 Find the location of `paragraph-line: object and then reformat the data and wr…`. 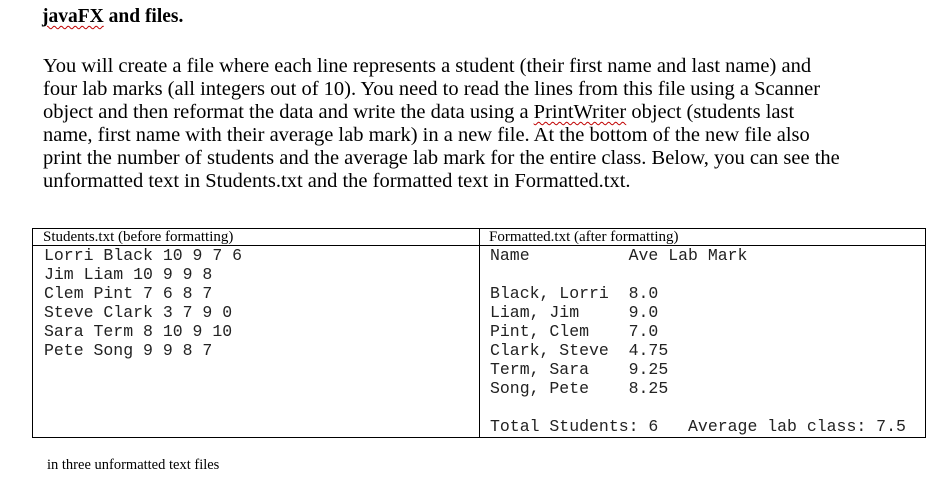

paragraph-line: object and then reformat the data and wr… is located at coordinates (441, 112).